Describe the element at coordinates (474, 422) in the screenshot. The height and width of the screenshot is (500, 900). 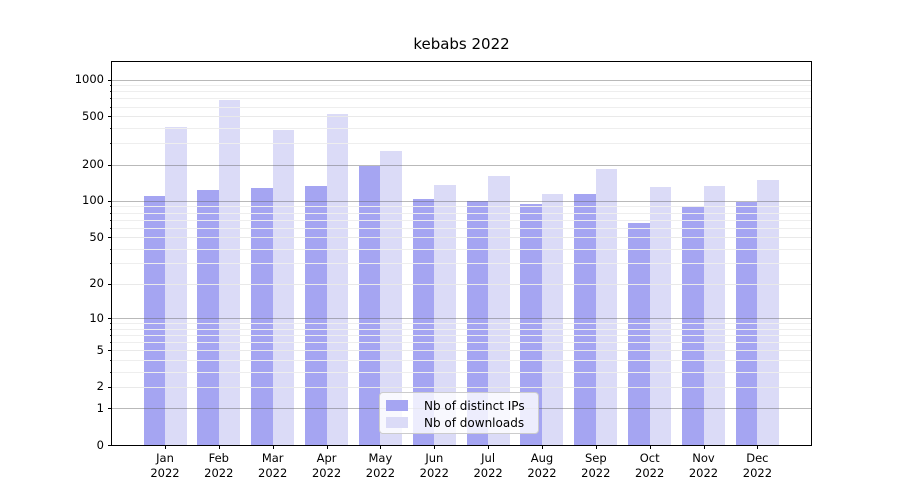
I see `legend-label-downloads: Nb of downloads` at that location.